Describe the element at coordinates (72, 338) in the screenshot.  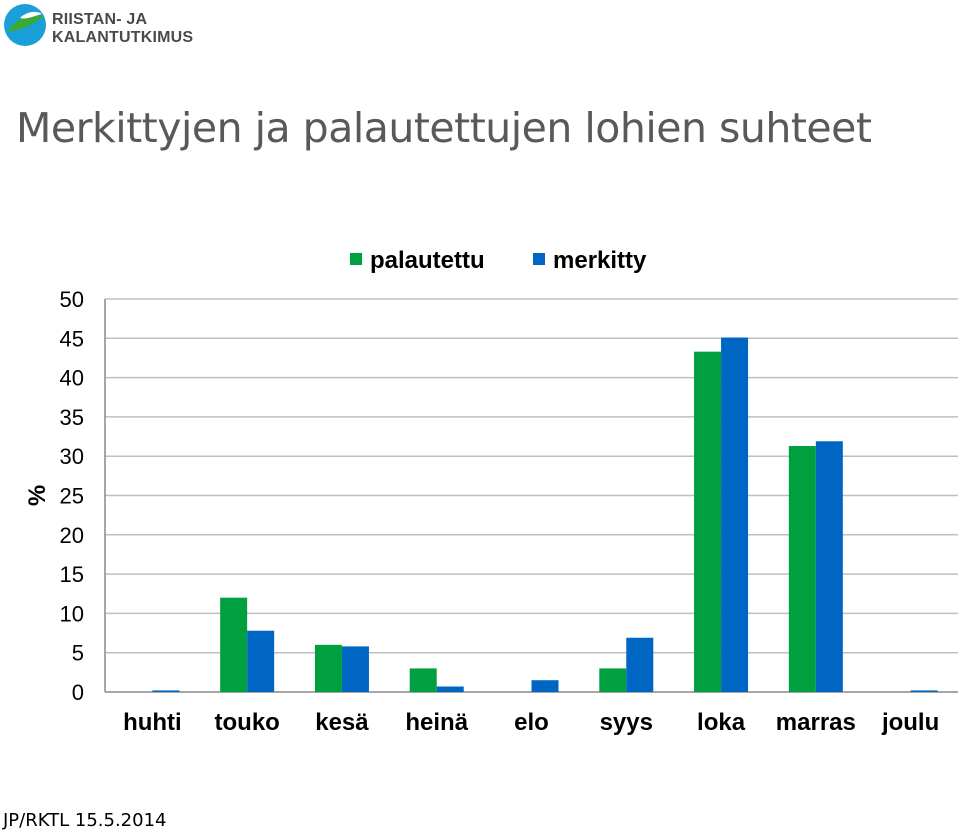
I see `y-tick-label: 45` at that location.